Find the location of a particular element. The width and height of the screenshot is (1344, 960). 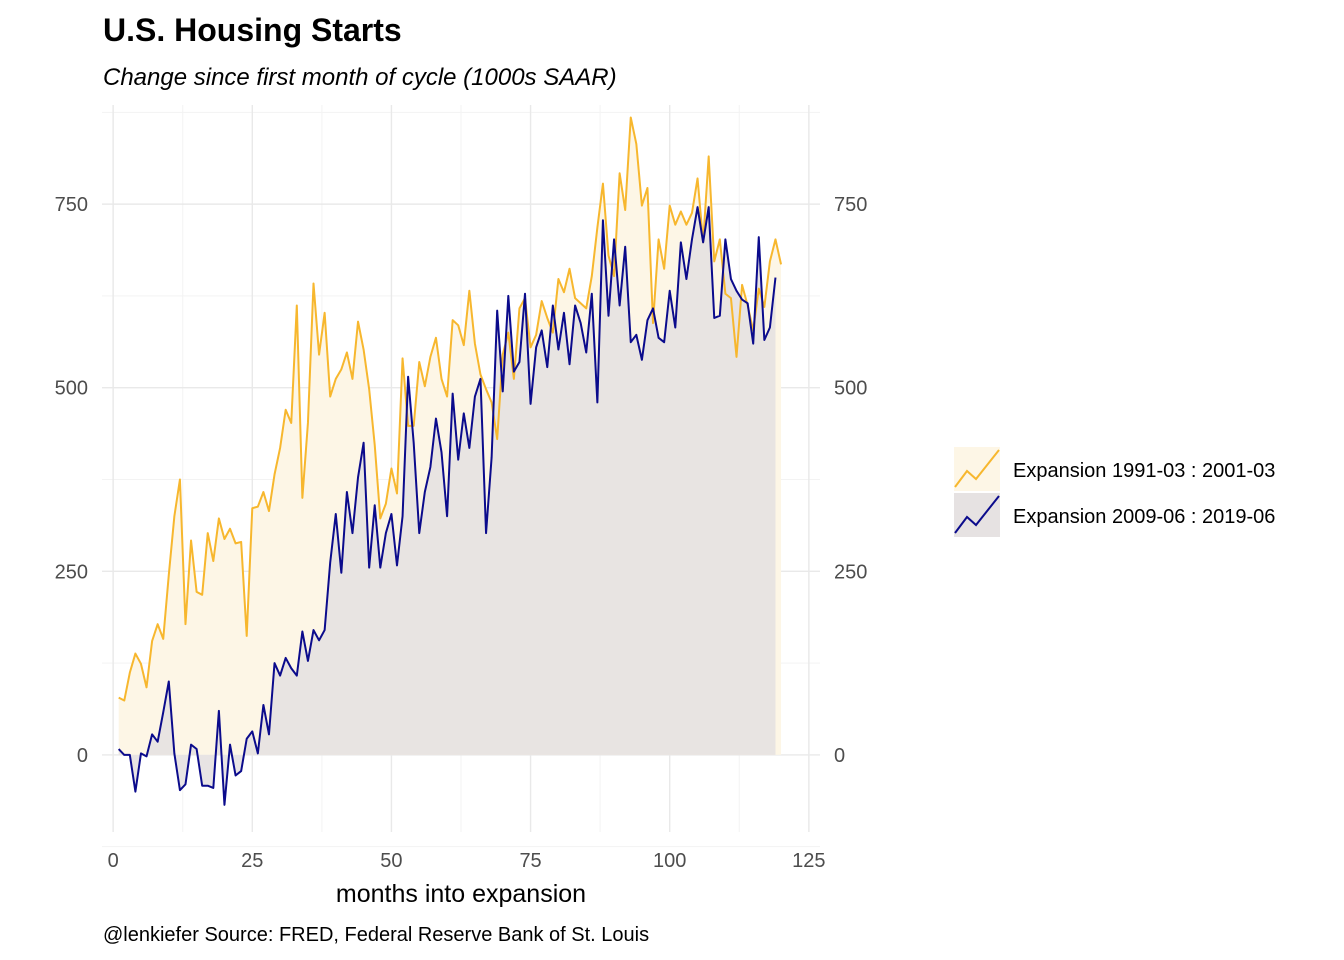

y-tick-label-right: 0 is located at coordinates (839, 756).